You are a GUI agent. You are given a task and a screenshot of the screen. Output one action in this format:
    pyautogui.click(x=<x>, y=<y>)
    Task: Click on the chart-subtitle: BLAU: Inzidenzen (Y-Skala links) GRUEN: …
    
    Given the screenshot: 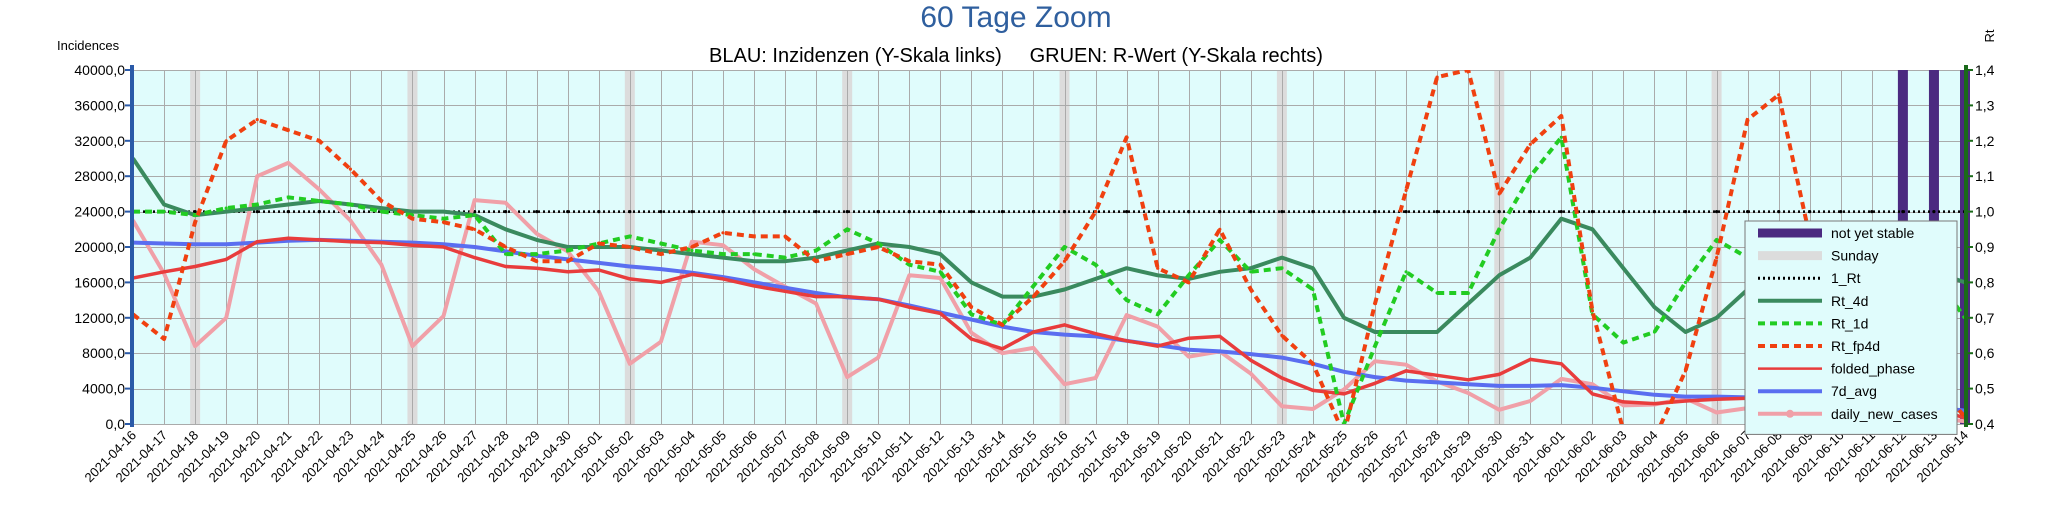 What is the action you would take?
    pyautogui.click(x=1016, y=56)
    